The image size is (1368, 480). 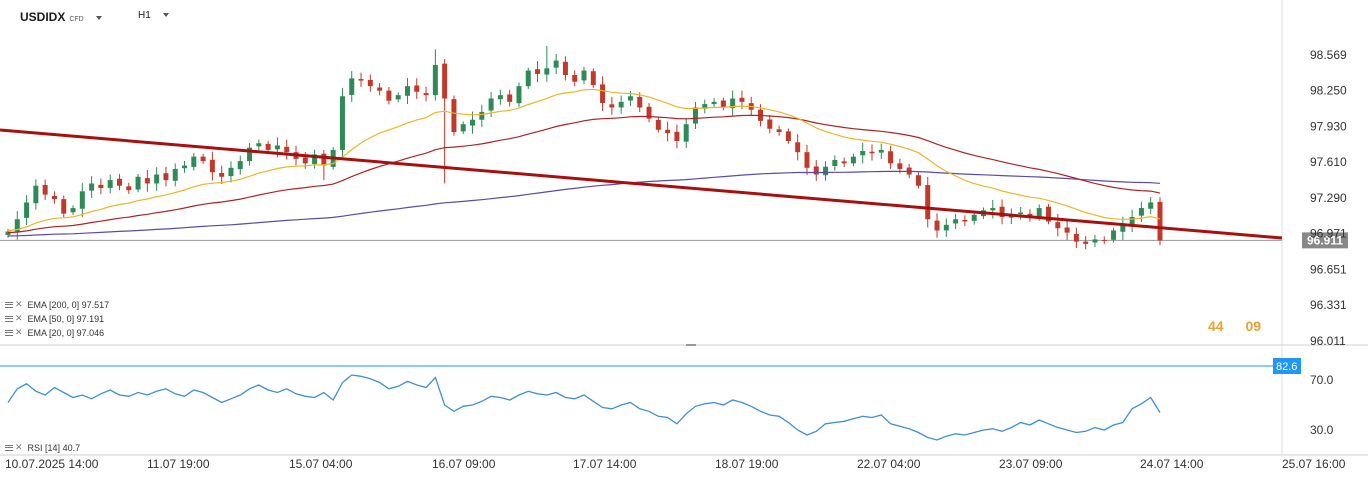 I want to click on symbol-name: USDIDX, so click(x=43, y=17).